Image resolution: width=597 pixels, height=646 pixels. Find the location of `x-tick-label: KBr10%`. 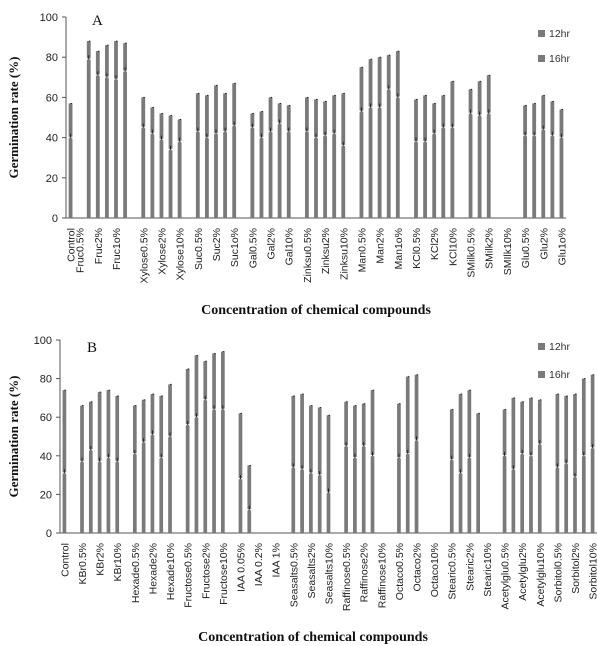

x-tick-label: KBr10% is located at coordinates (118, 562).